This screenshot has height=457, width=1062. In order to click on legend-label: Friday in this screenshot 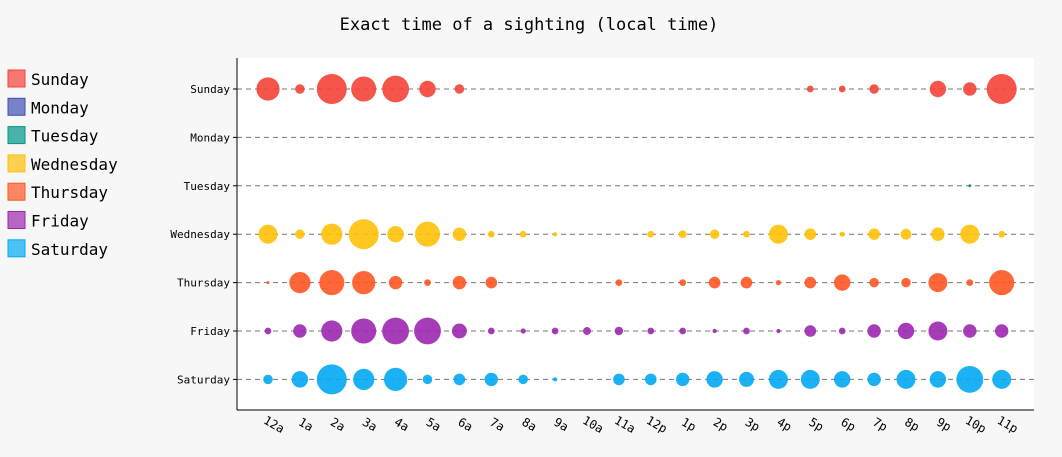, I will do `click(60, 221)`.